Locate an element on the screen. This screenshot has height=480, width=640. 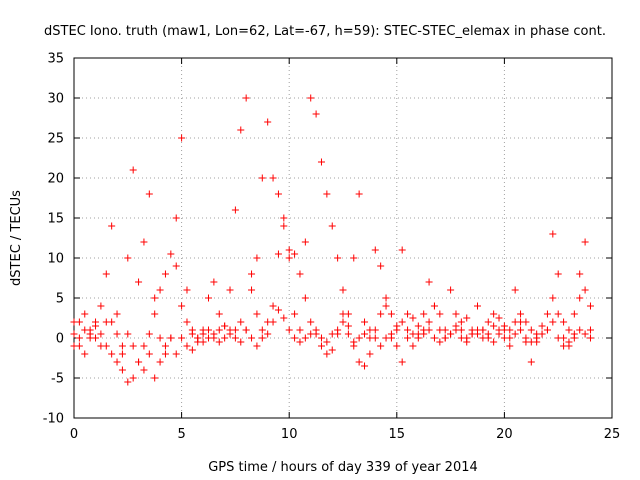
x-tick-label: 20 is located at coordinates (504, 434).